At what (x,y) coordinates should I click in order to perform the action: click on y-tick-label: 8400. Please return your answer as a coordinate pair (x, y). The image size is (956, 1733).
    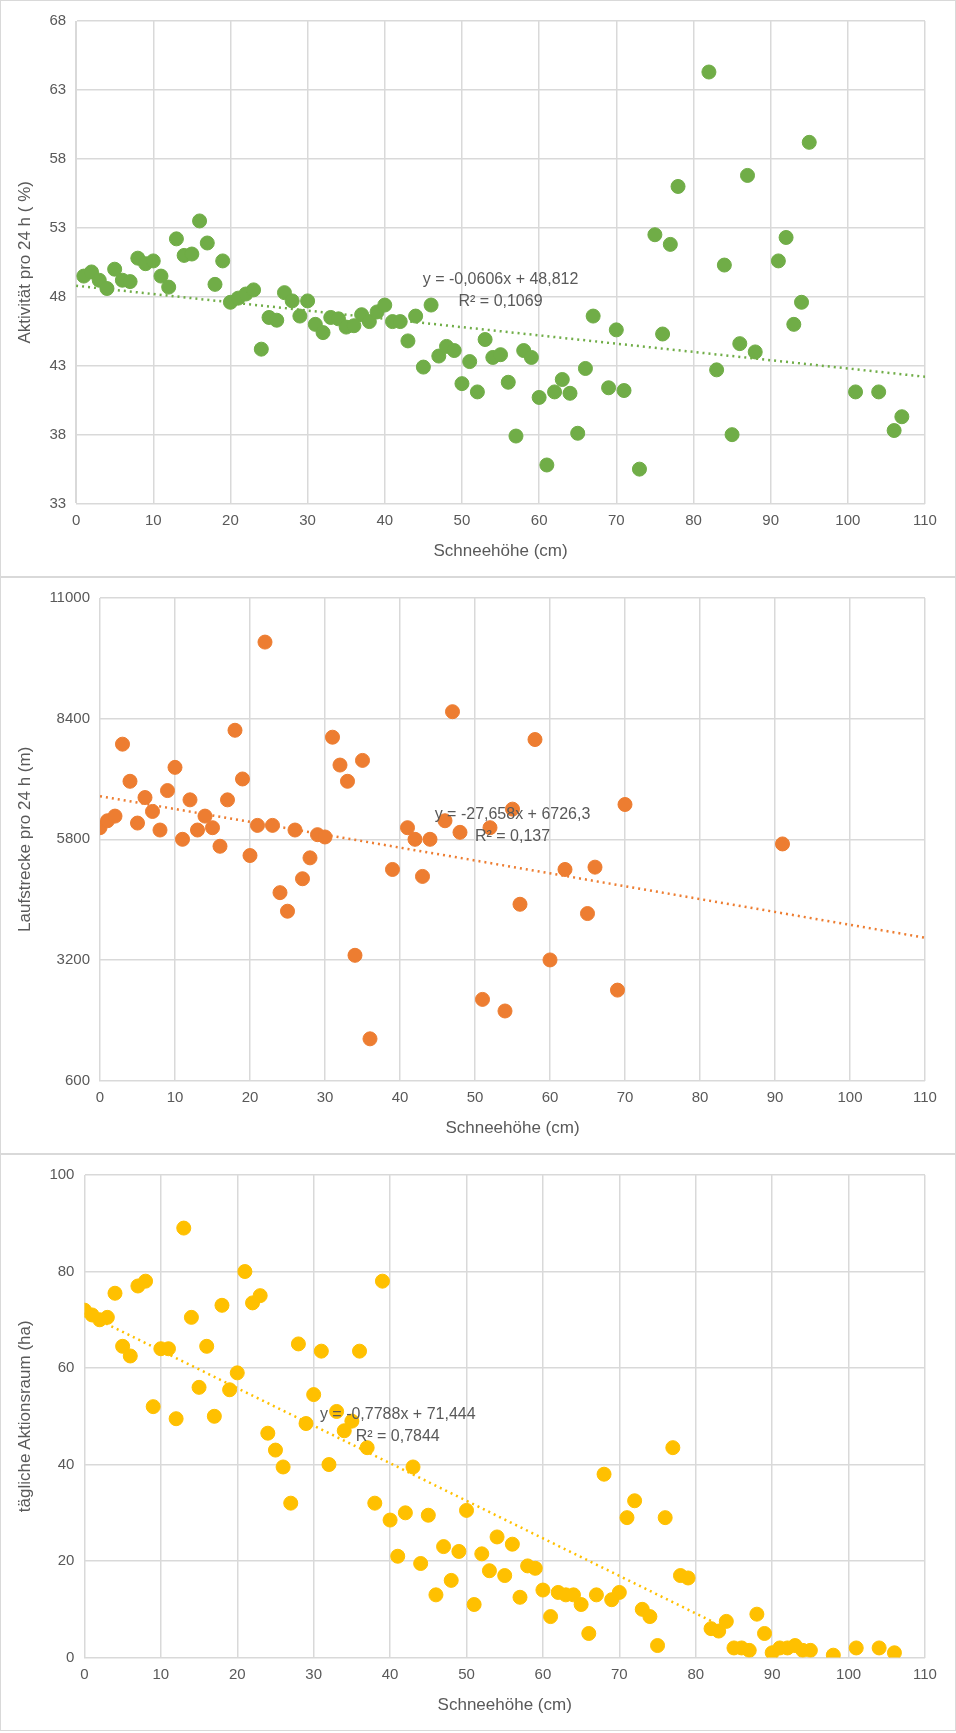
    Looking at the image, I should click on (73, 717).